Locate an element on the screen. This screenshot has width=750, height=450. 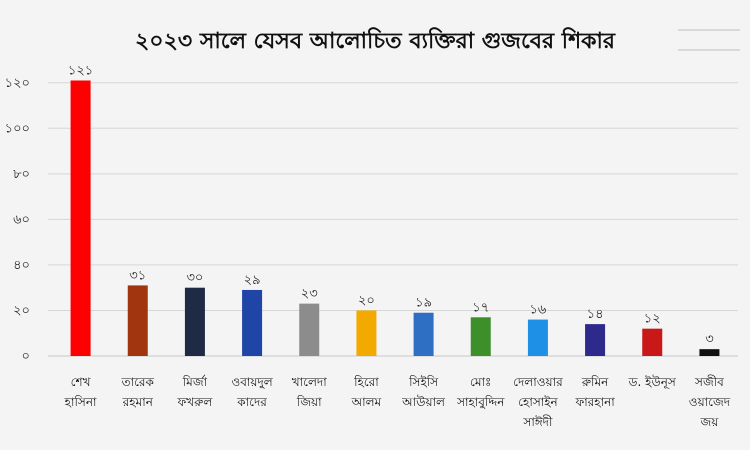
y-tick-label: ৬০ is located at coordinates (21, 219).